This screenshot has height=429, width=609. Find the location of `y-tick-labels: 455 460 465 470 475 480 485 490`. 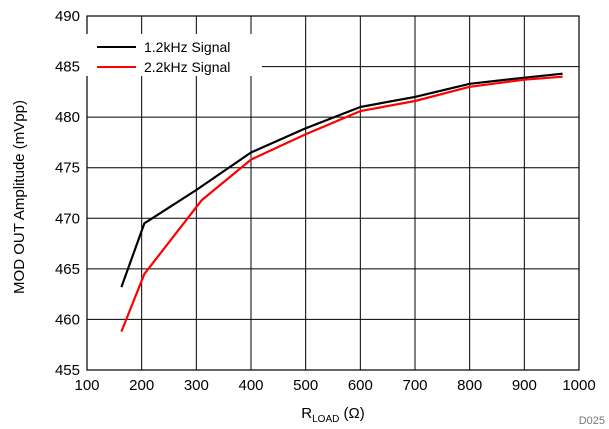

y-tick-labels: 455 460 465 470 475 480 485 490 is located at coordinates (67, 193).